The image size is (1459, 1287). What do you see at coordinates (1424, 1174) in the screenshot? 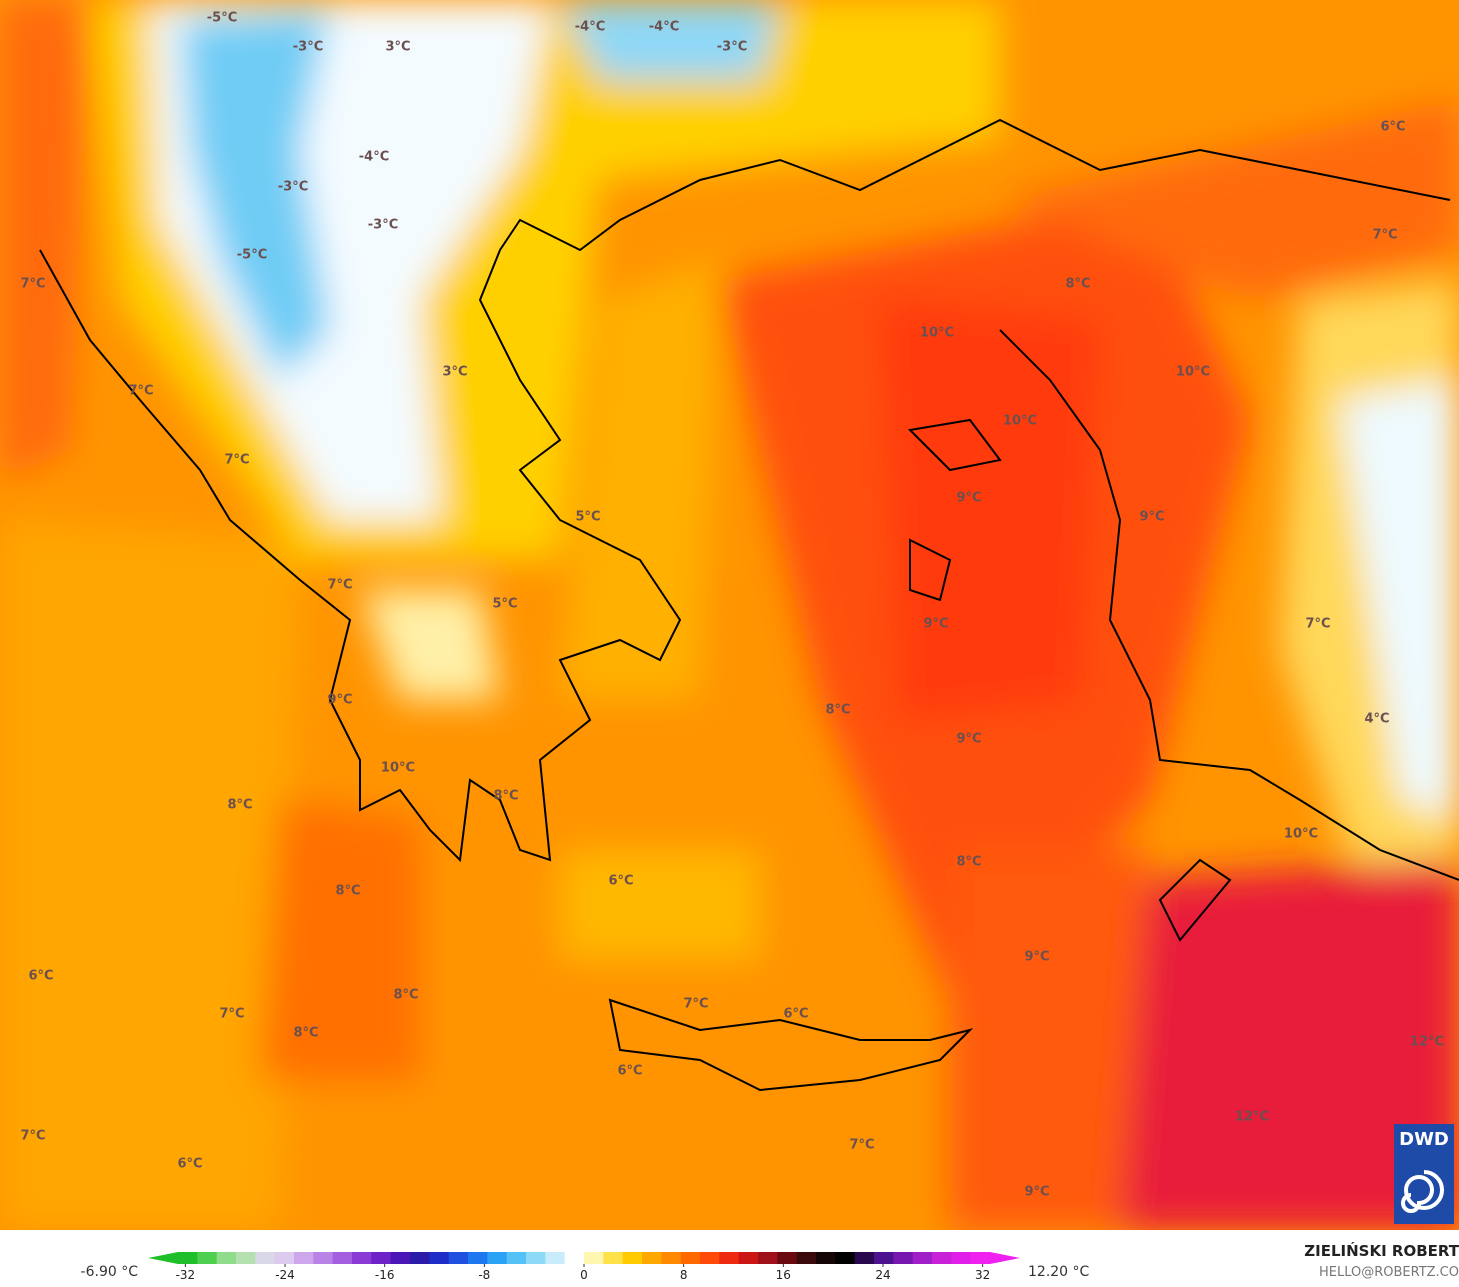
I see `dwd-logo: DWD` at bounding box center [1424, 1174].